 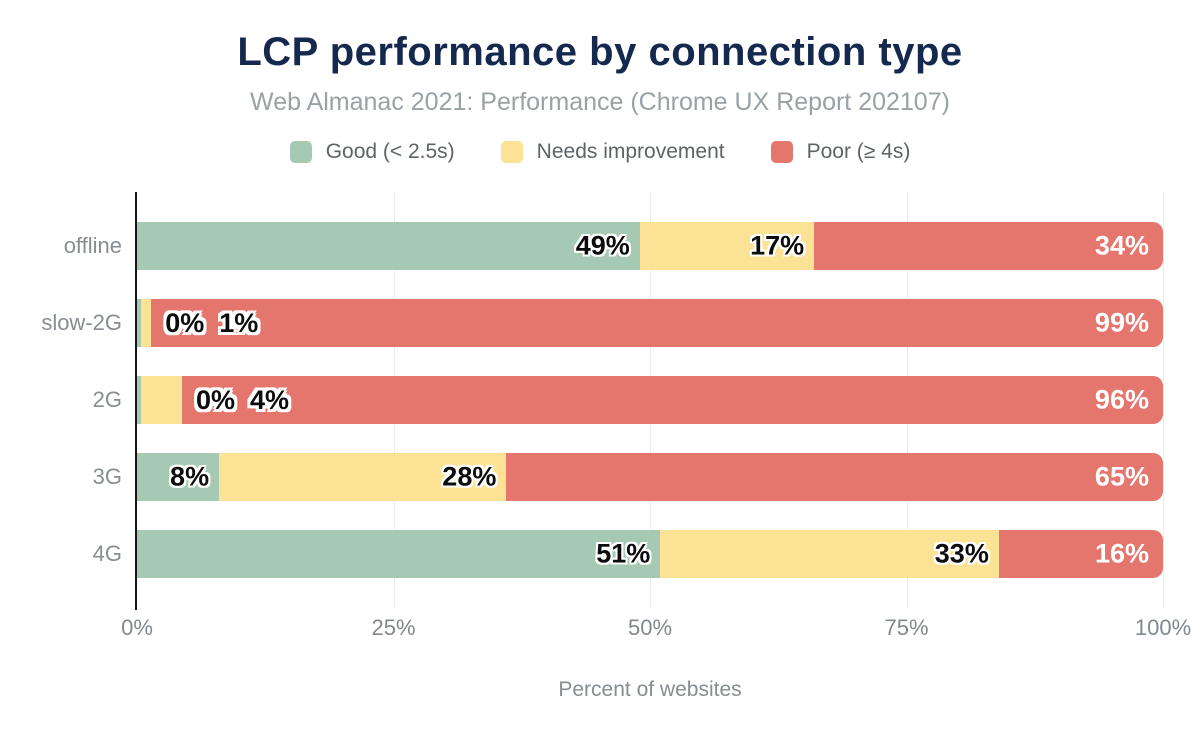 I want to click on bar-value-label: 28%, so click(x=469, y=476).